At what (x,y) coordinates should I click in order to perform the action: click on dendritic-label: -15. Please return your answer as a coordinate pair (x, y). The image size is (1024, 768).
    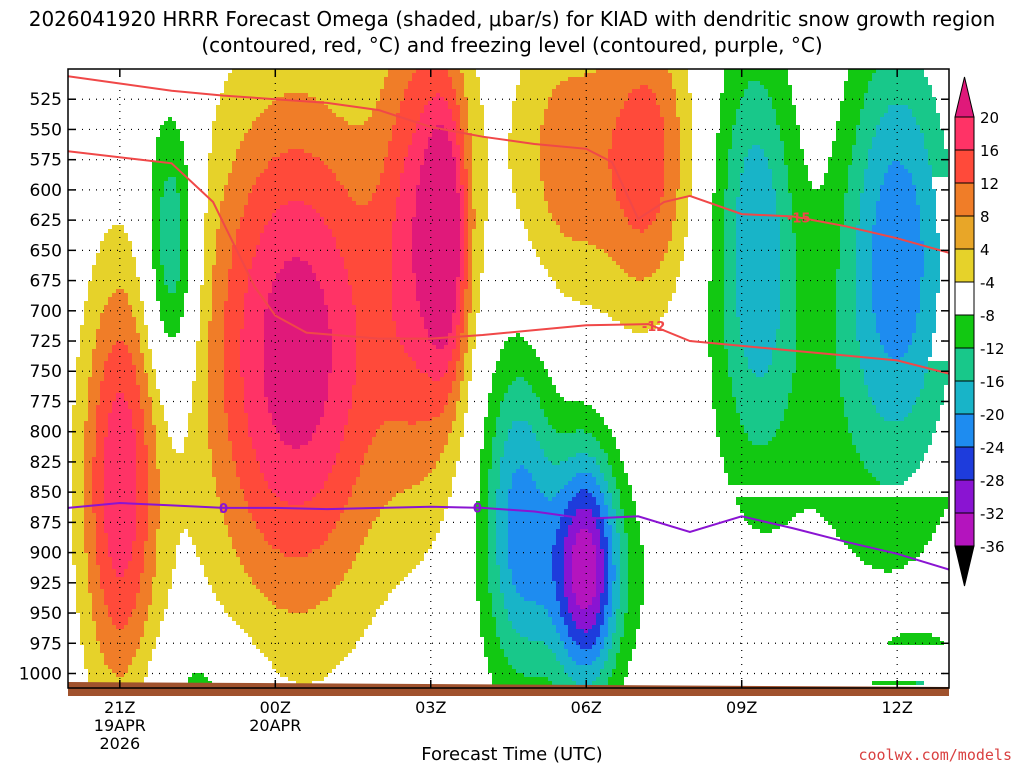
    Looking at the image, I should click on (799, 218).